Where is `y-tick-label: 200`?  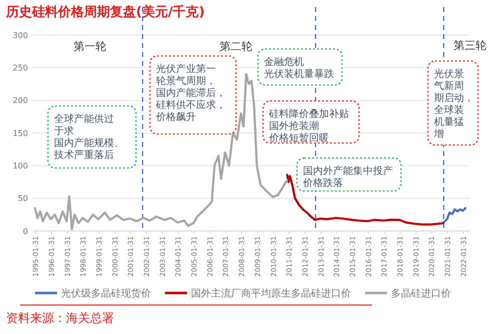
y-tick-label: 200 is located at coordinates (20, 101).